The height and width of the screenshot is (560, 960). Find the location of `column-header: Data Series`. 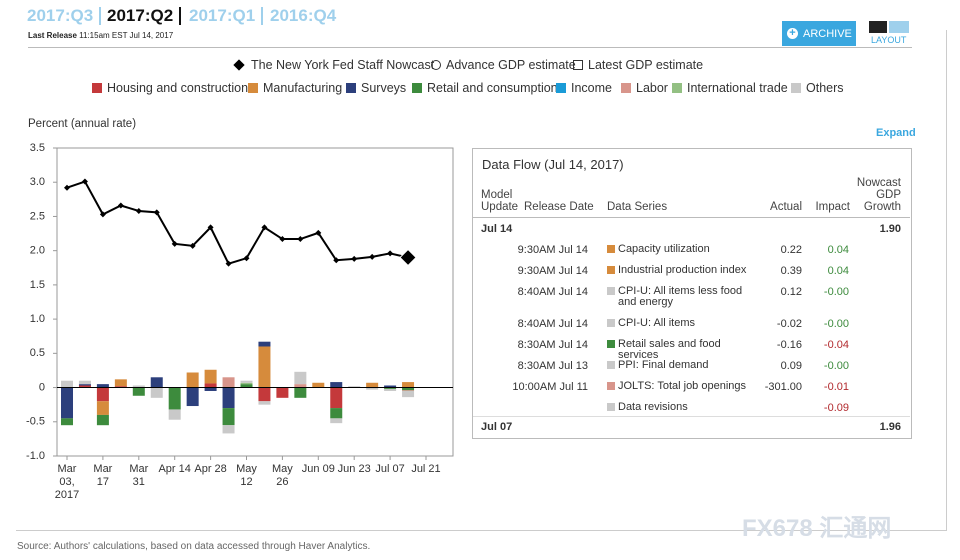

column-header: Data Series is located at coordinates (637, 207).